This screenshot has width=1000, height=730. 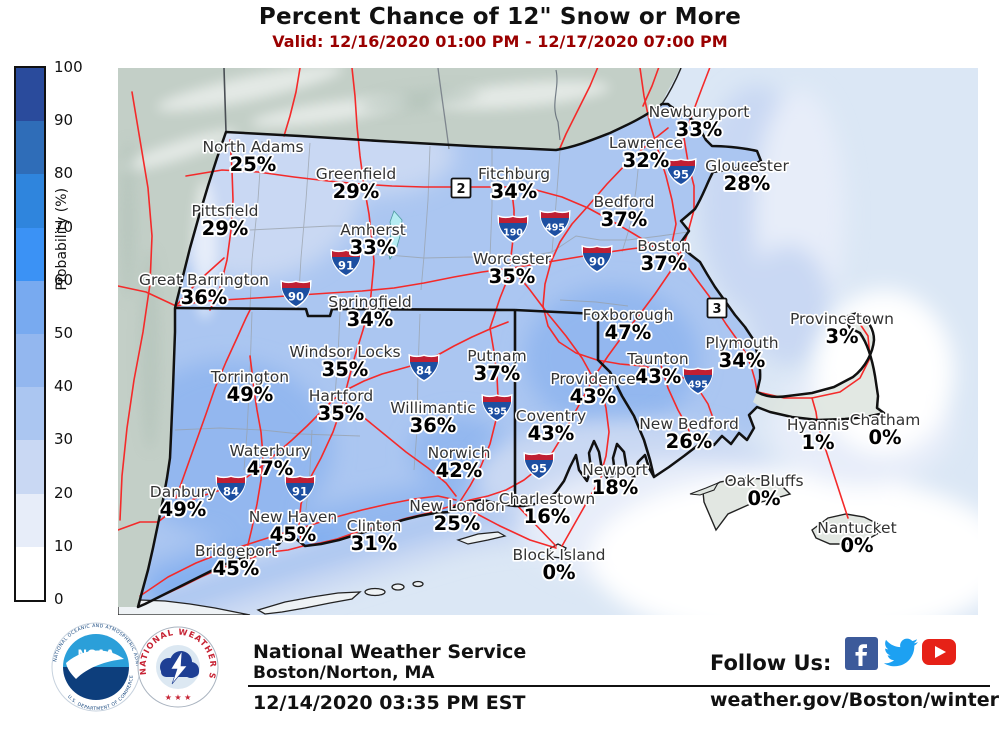 What do you see at coordinates (225, 211) in the screenshot?
I see `city-label: Pittsfield` at bounding box center [225, 211].